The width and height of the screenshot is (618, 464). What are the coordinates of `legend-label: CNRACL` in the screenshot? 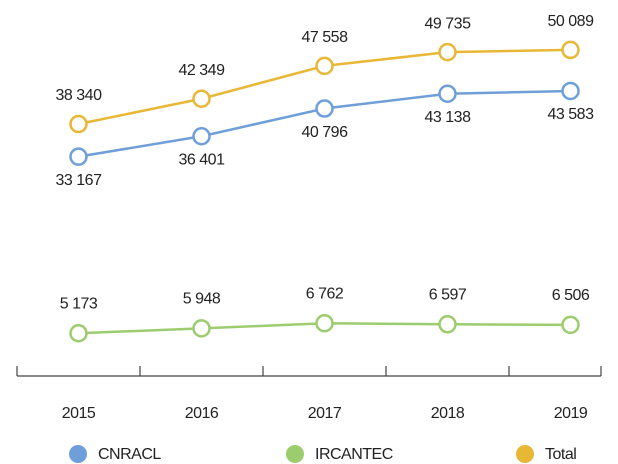 It's located at (129, 454).